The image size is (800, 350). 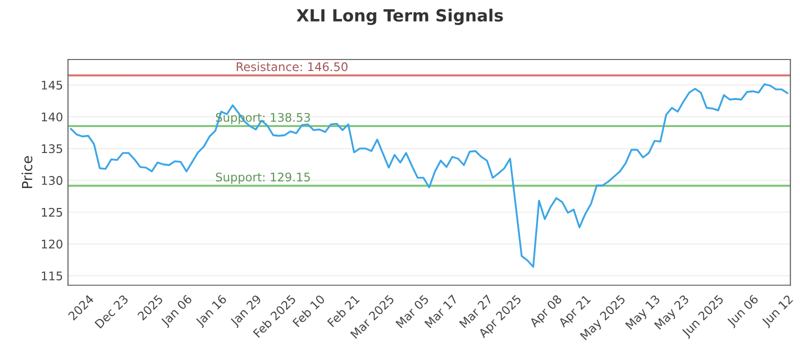 What do you see at coordinates (52, 244) in the screenshot?
I see `y-tick-label: 120` at bounding box center [52, 244].